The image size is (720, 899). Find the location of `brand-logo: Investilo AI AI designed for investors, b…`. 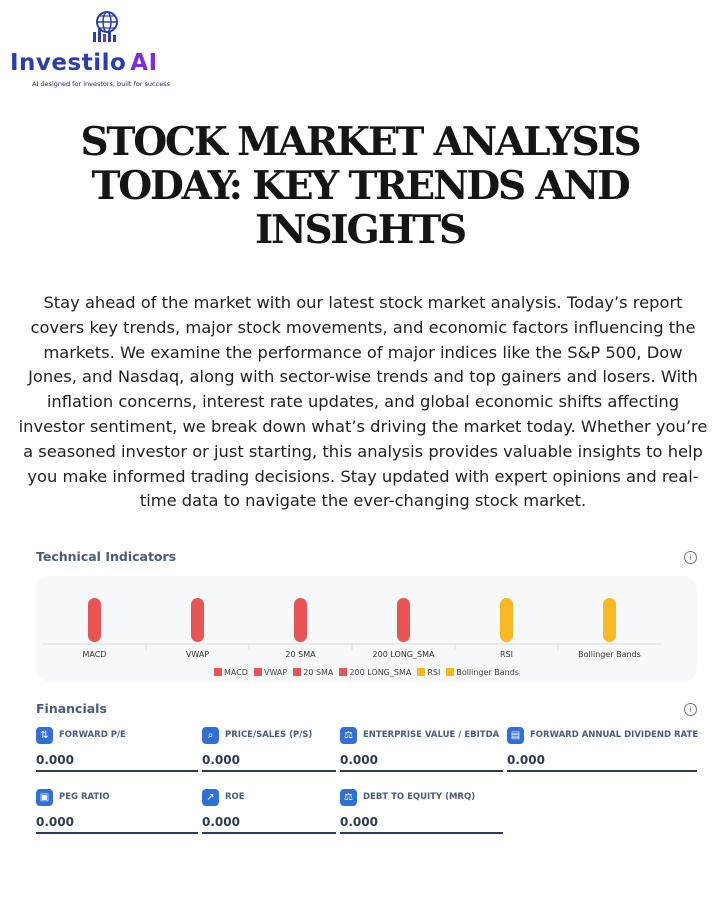

brand-logo: Investilo AI AI designed for investors, b… is located at coordinates (105, 48).